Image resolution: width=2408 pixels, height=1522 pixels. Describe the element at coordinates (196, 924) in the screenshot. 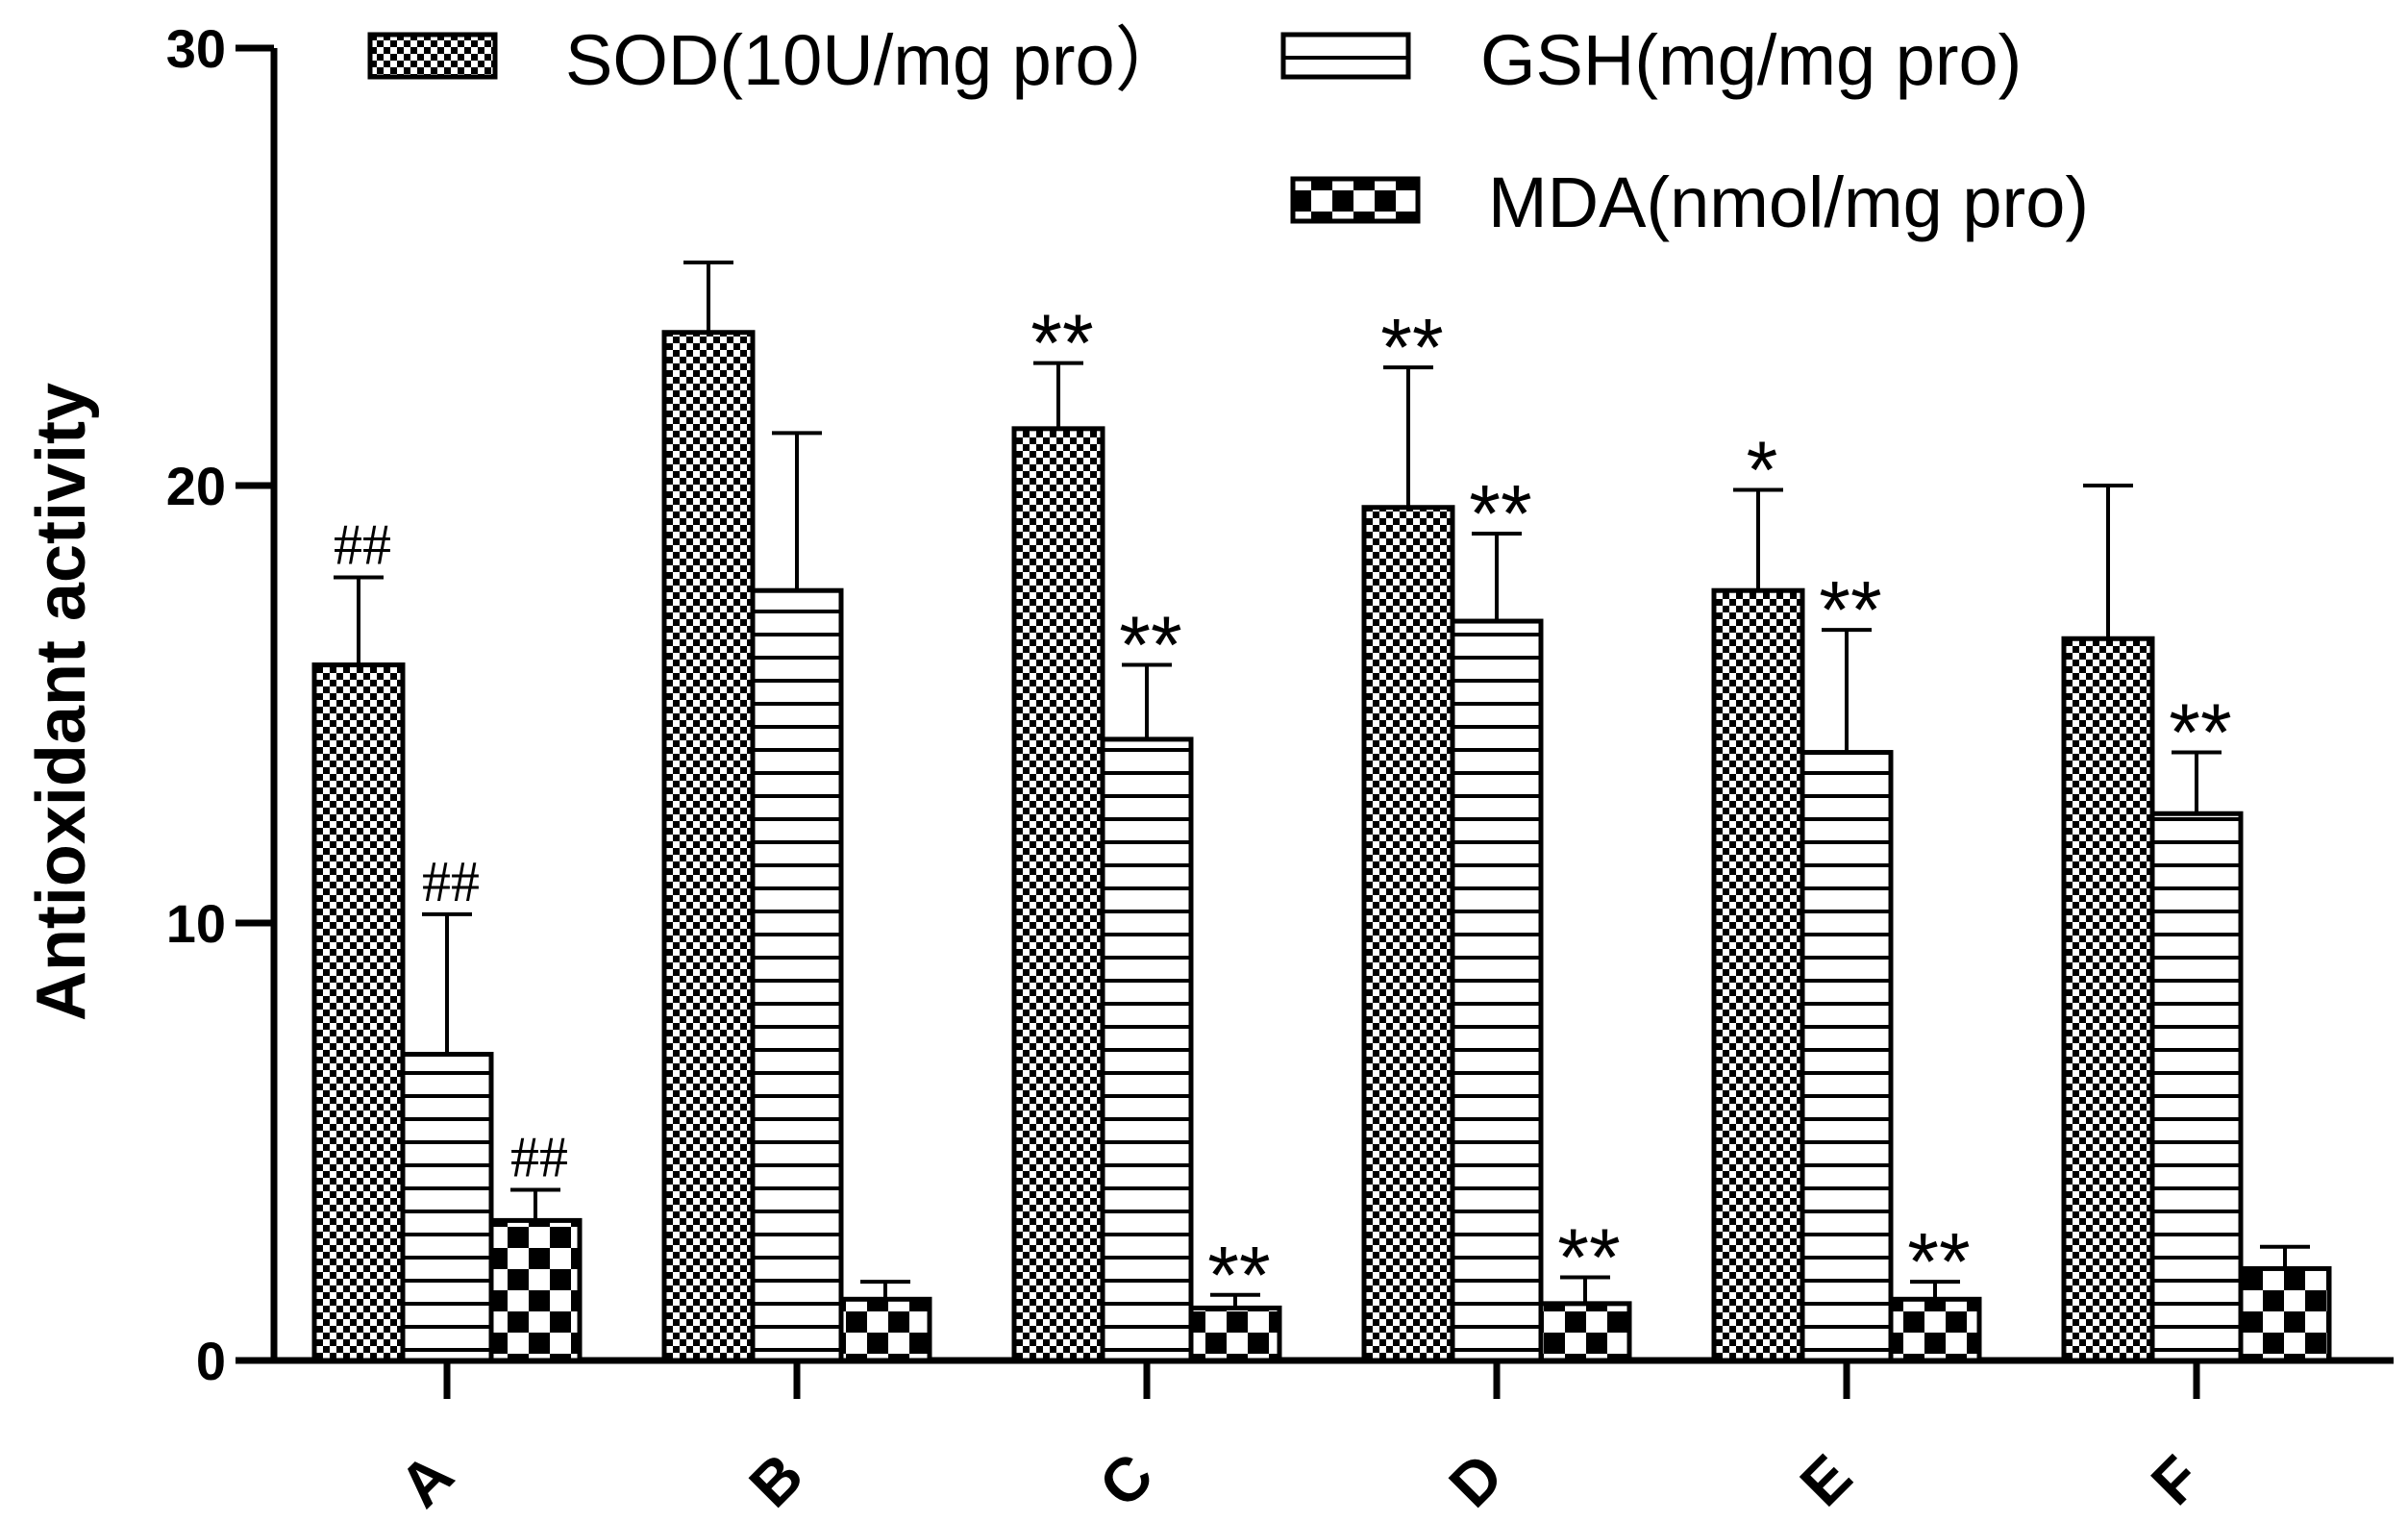

I see `y-tick-label: 10` at that location.